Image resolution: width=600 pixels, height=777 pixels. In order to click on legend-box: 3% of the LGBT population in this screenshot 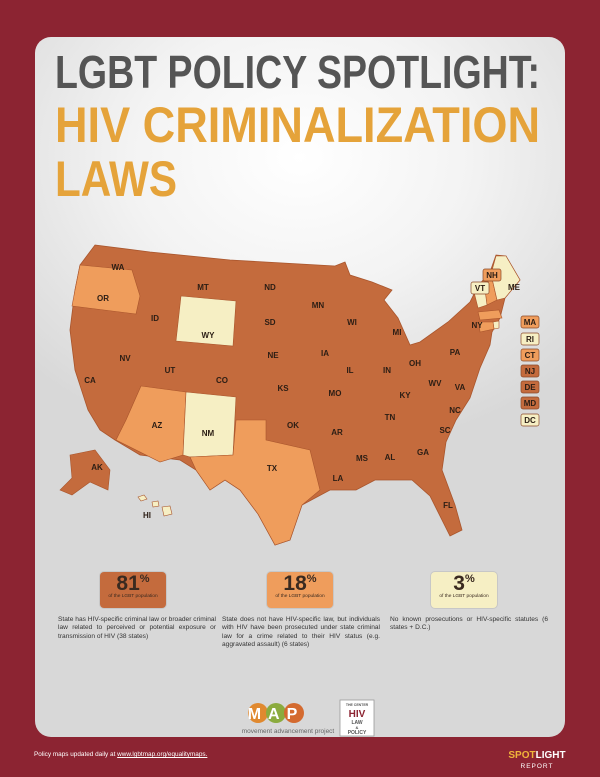, I will do `click(464, 590)`.